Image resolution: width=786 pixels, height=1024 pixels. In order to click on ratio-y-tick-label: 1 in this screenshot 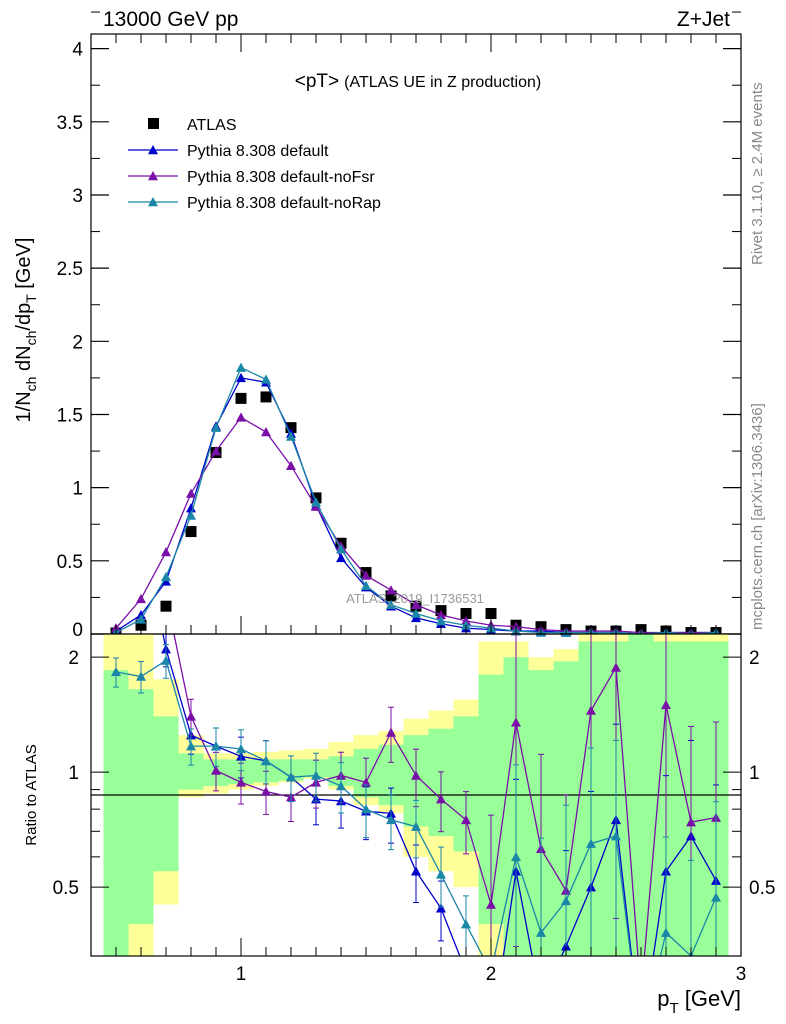, I will do `click(73, 773)`.